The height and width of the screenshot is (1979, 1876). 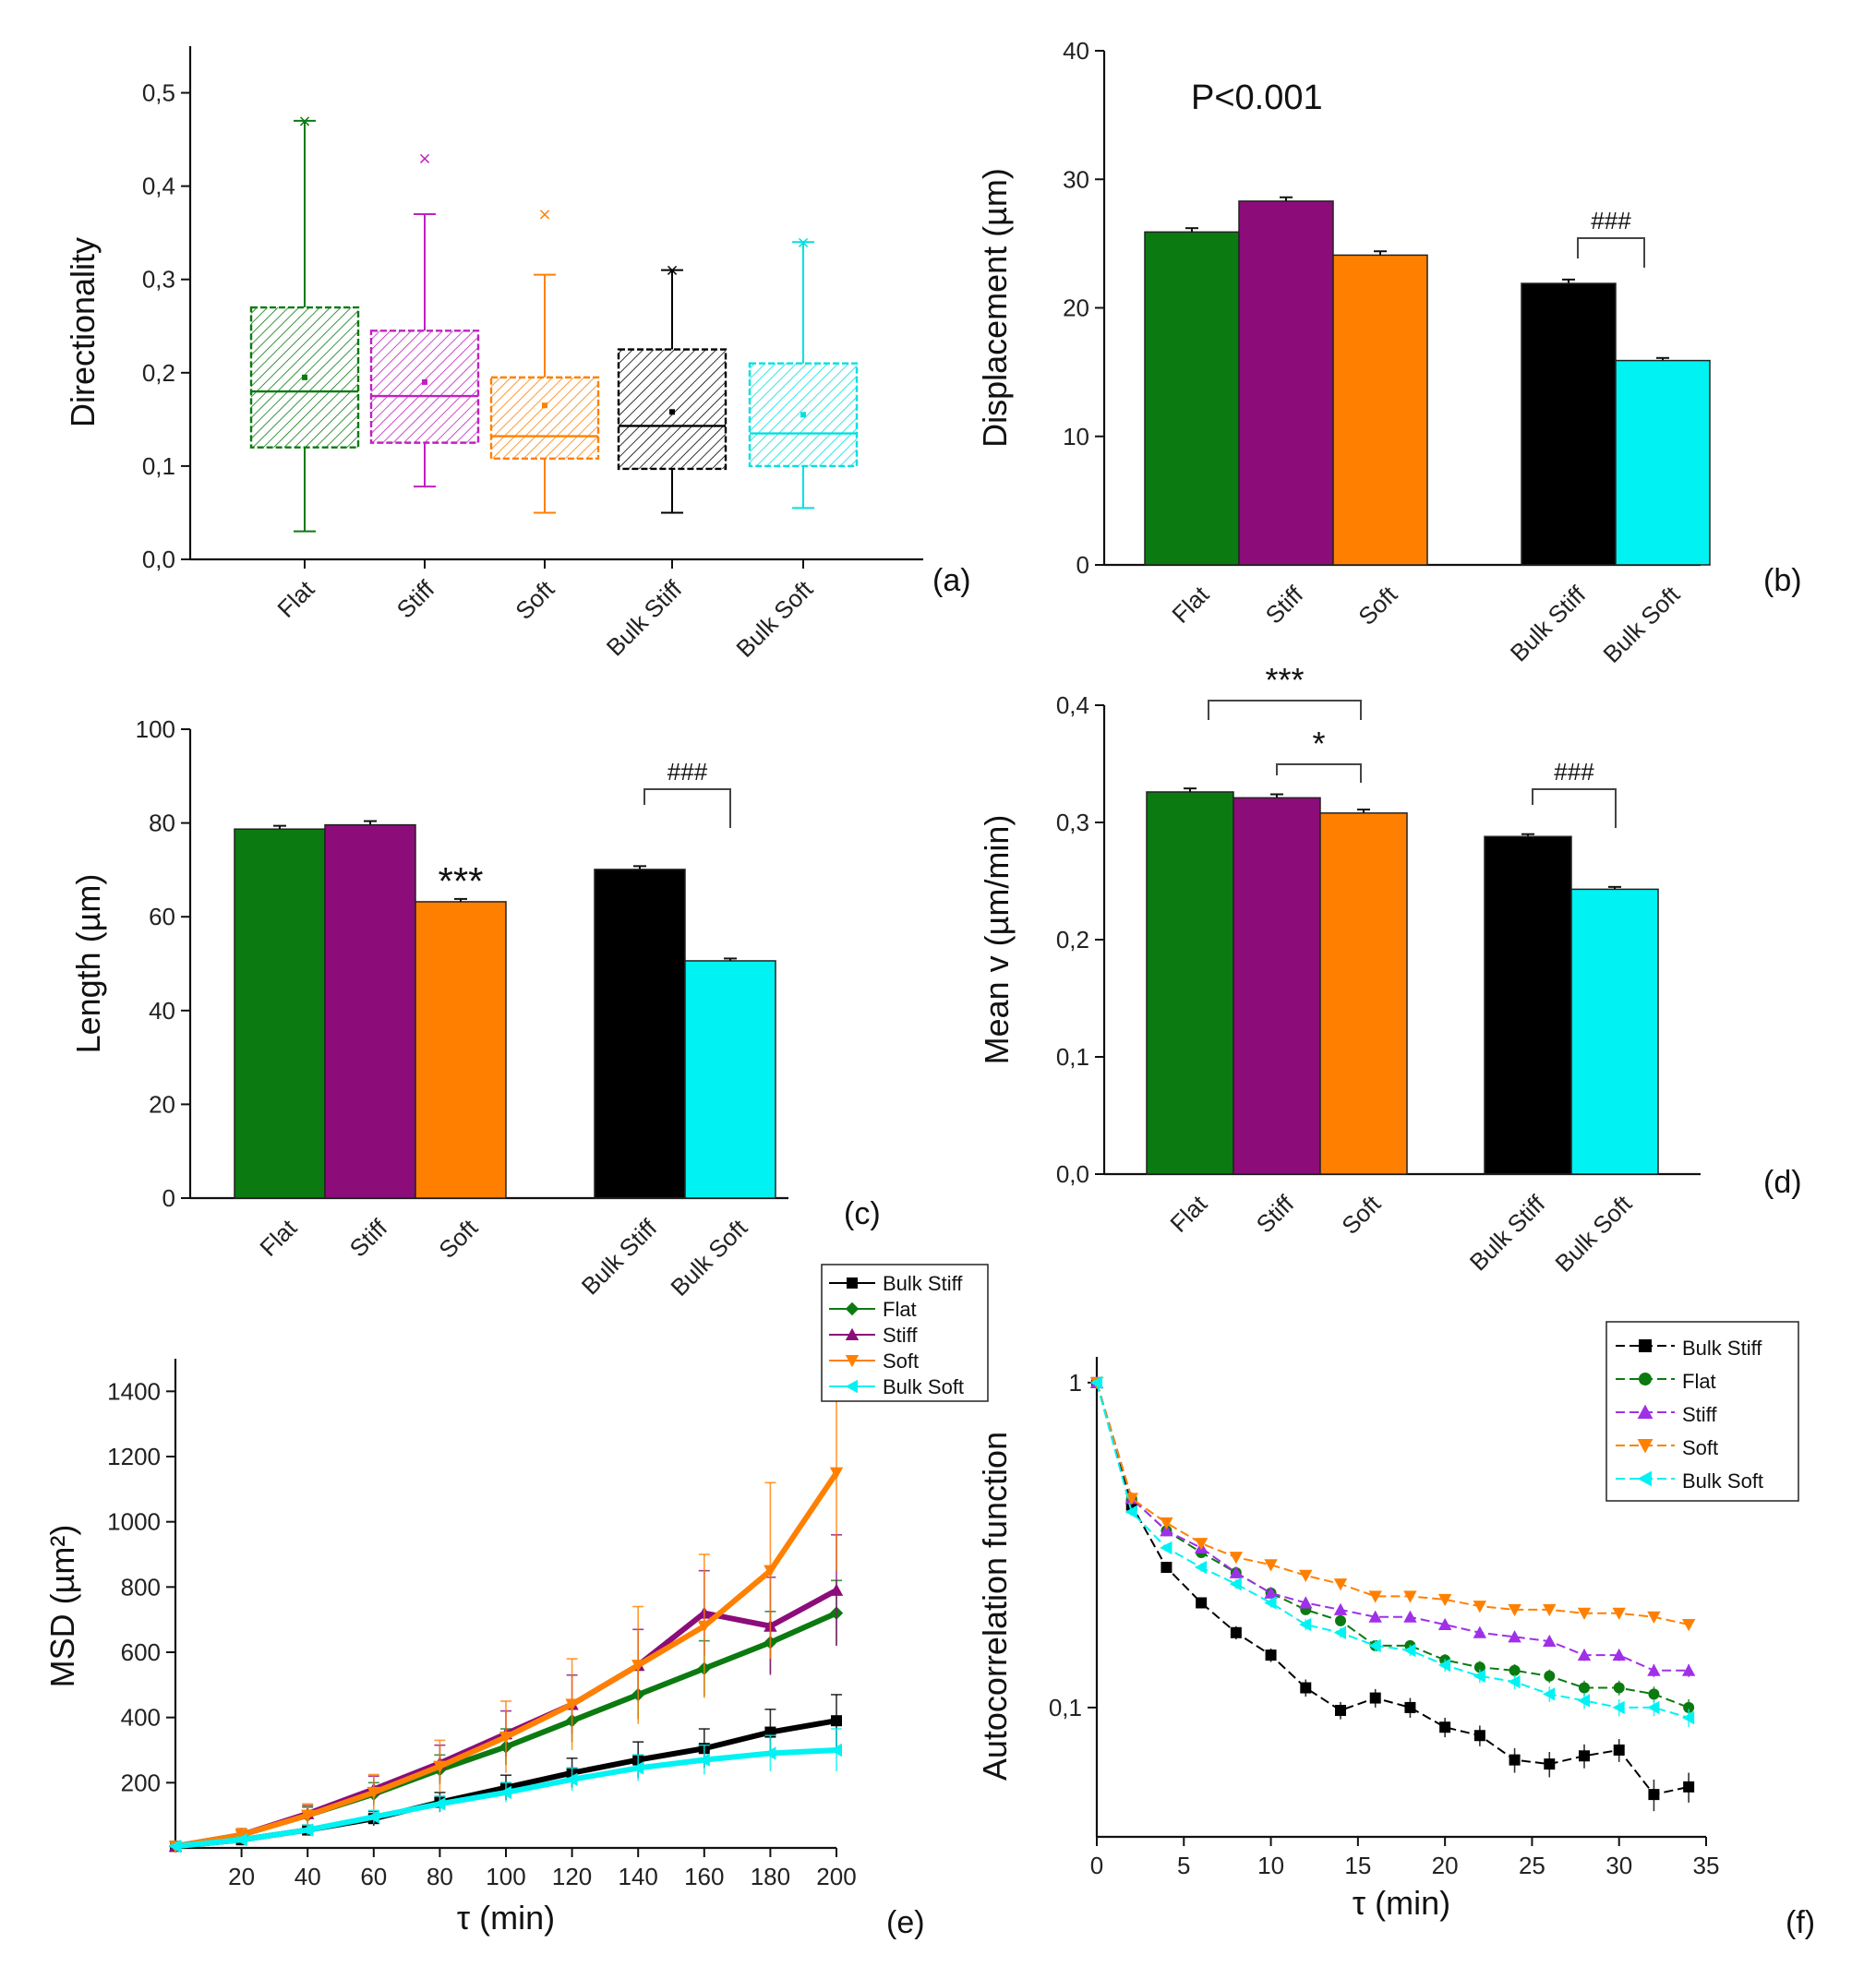 I want to click on bar-bulk_soft, so click(x=1614, y=1031).